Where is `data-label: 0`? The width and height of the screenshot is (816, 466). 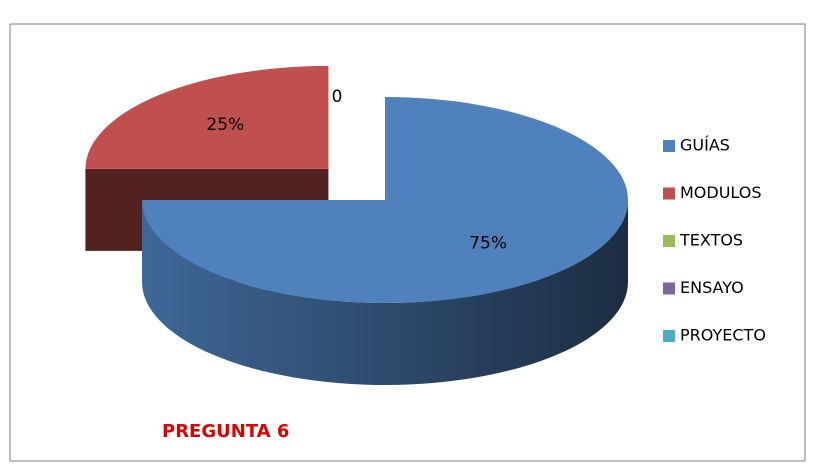
data-label: 0 is located at coordinates (337, 97).